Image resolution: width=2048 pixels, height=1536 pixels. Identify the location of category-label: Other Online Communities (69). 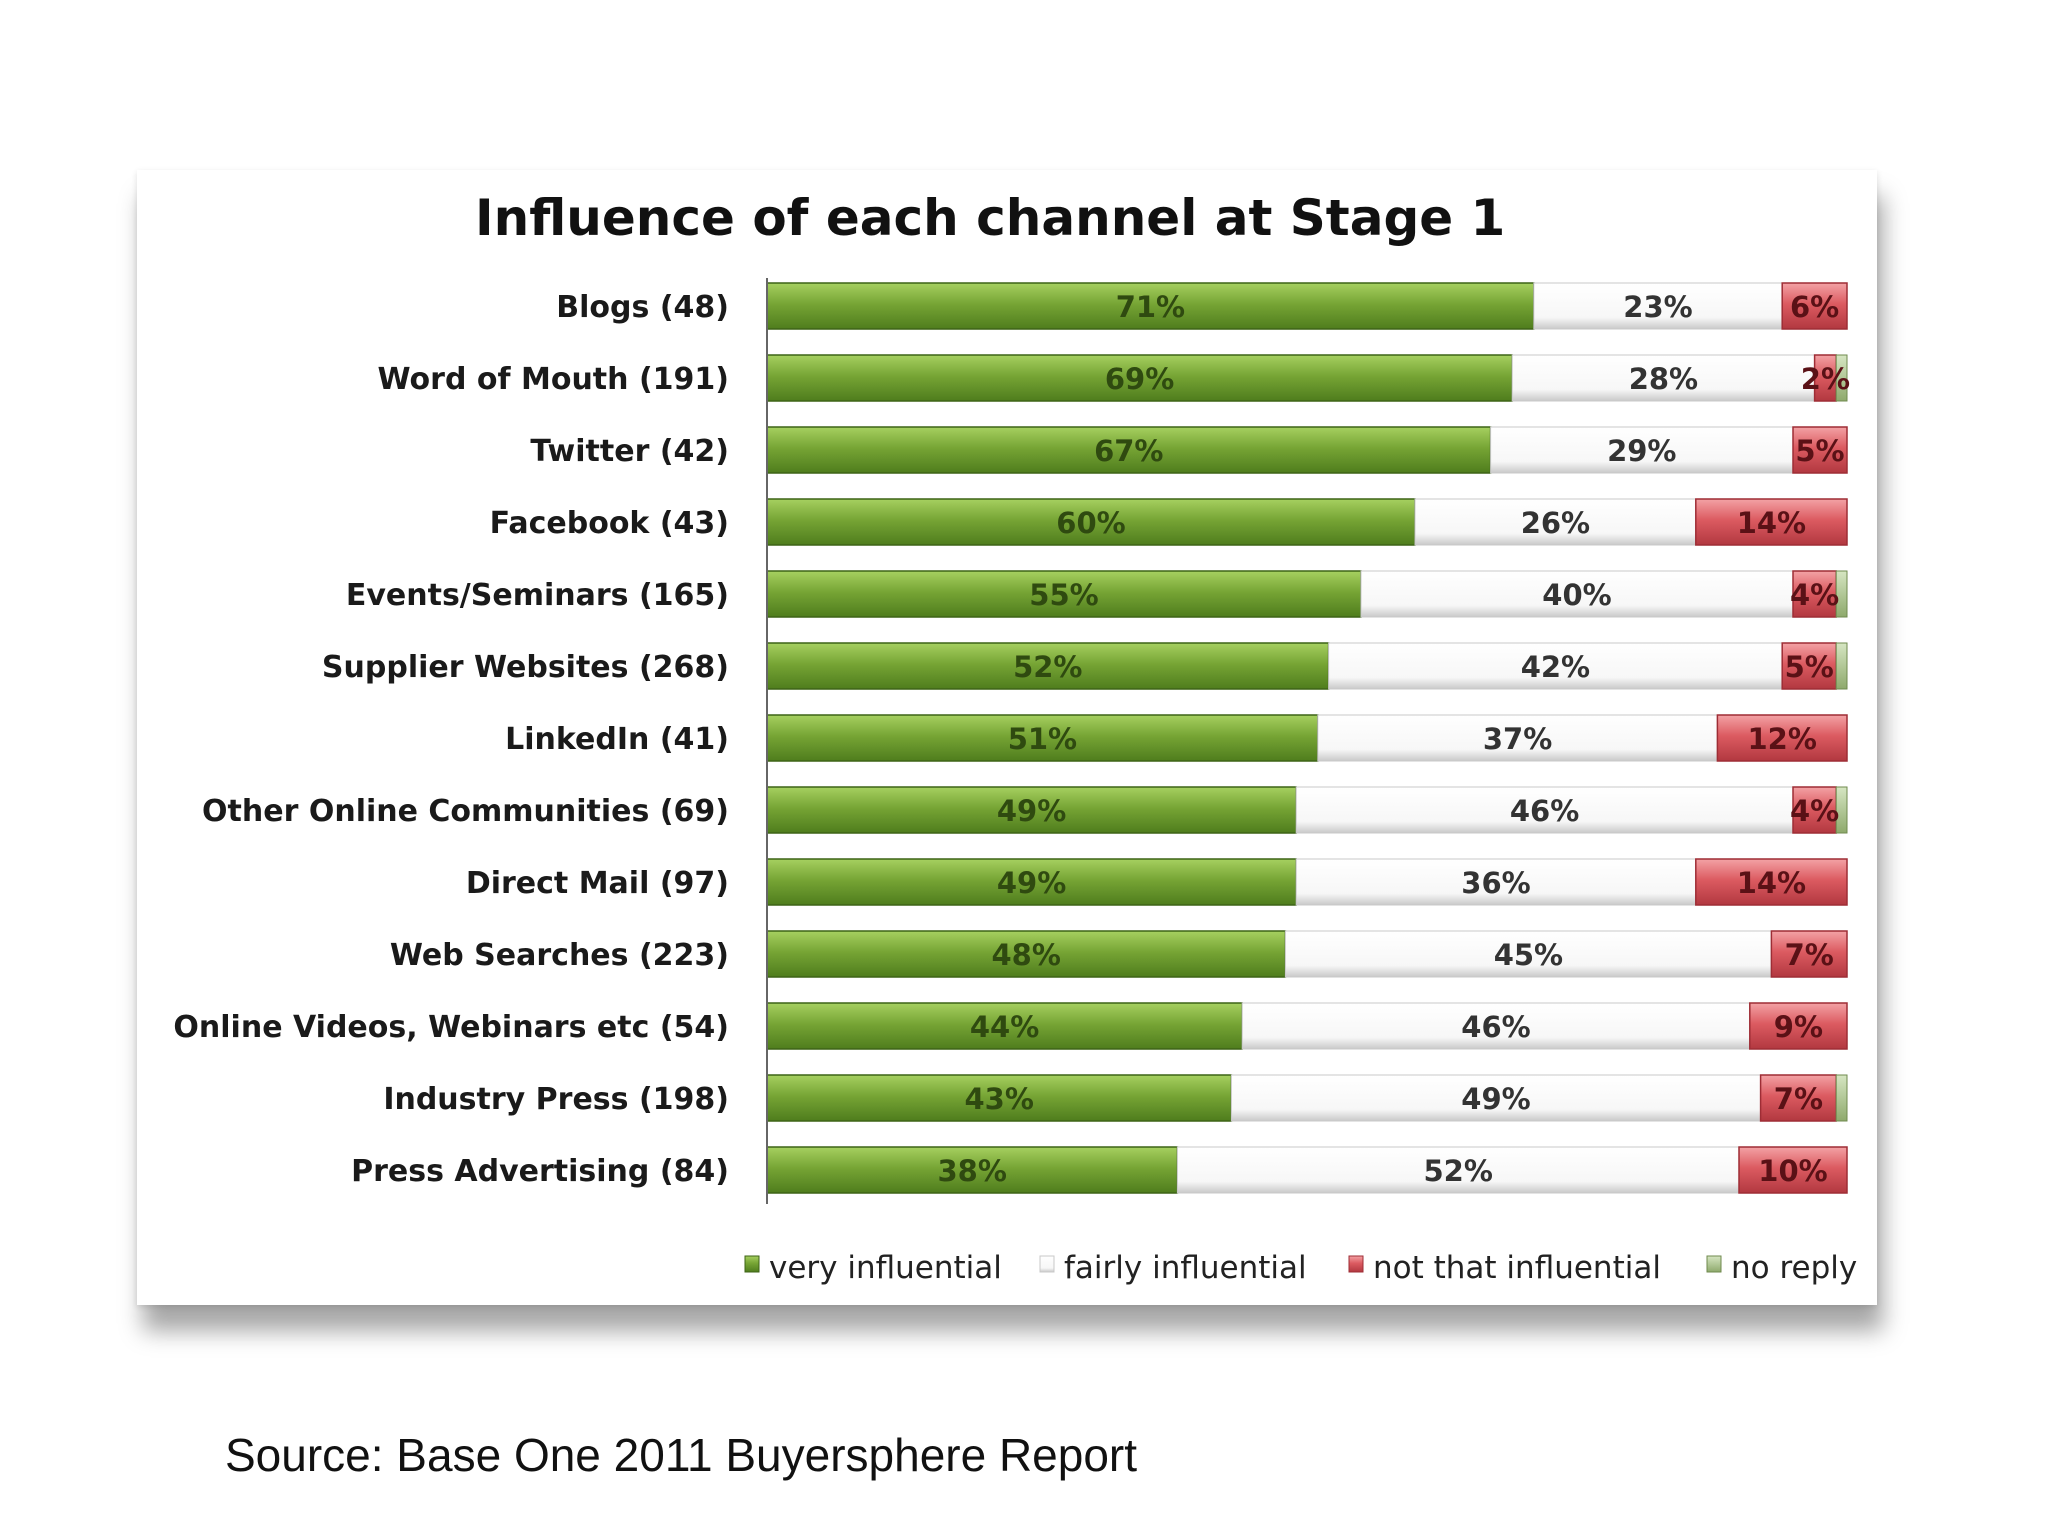
(465, 811).